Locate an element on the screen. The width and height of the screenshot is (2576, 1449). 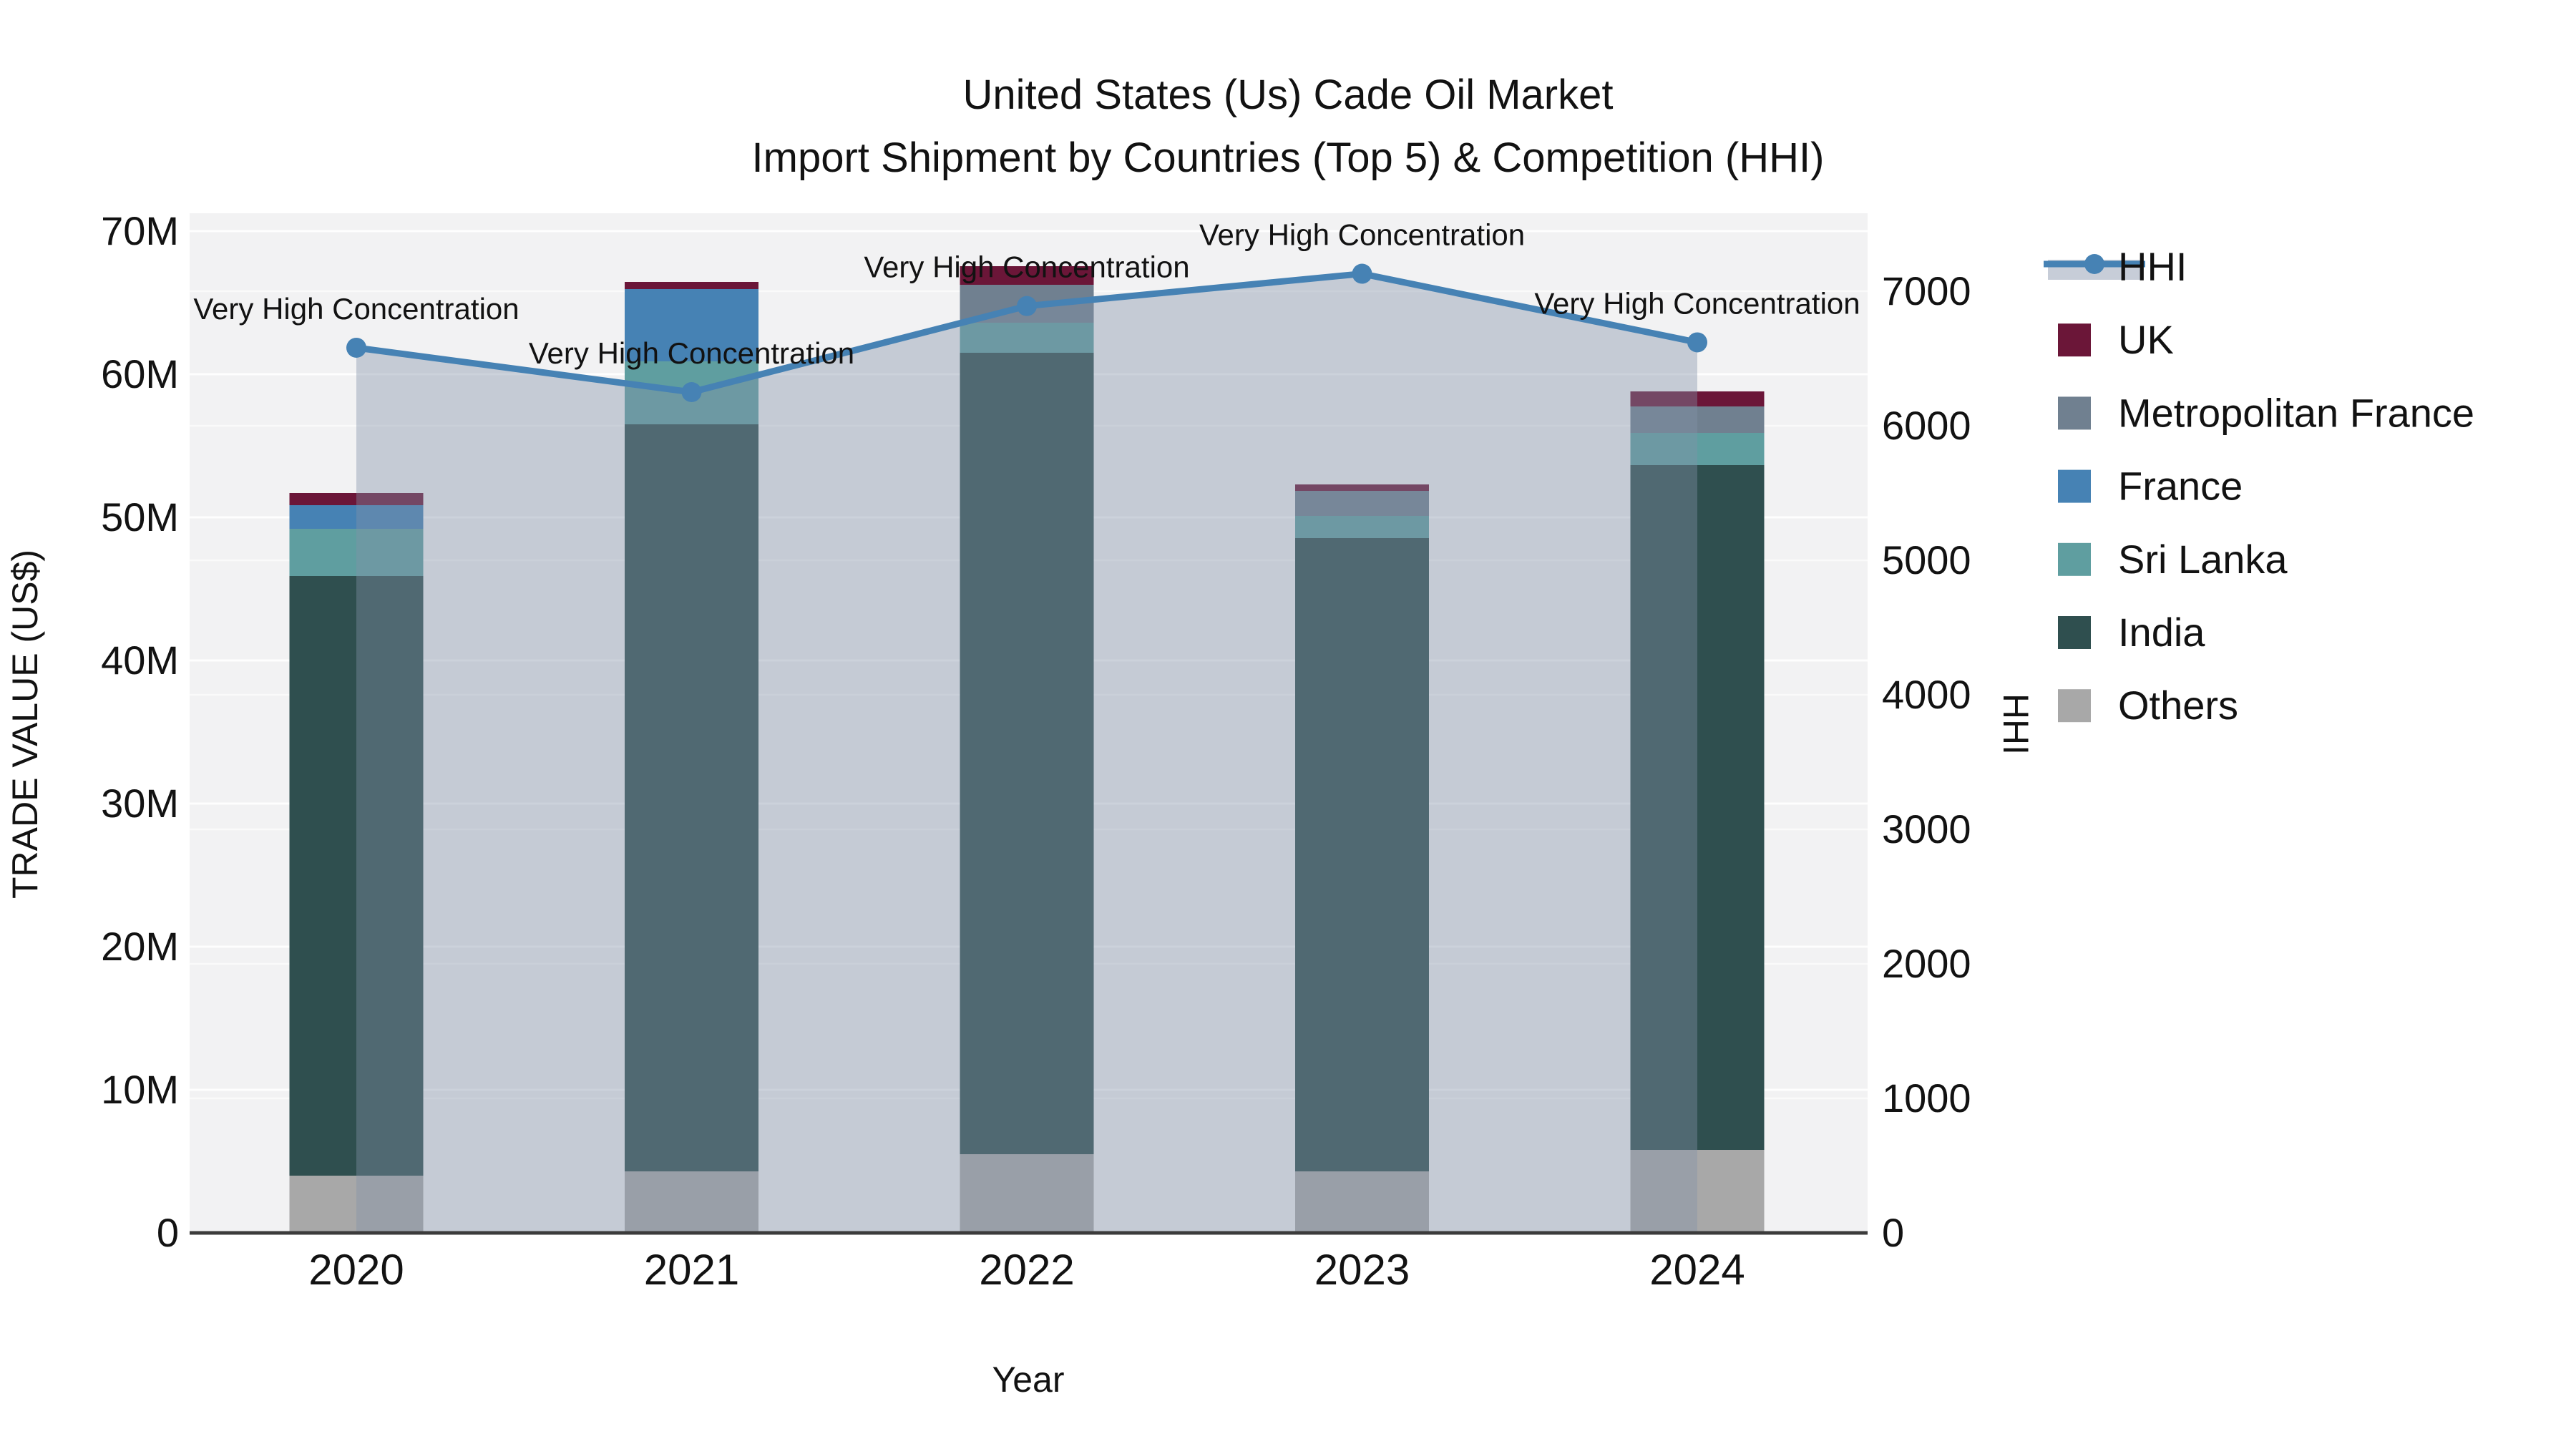
bar-segment-uk-2022 is located at coordinates (1027, 275).